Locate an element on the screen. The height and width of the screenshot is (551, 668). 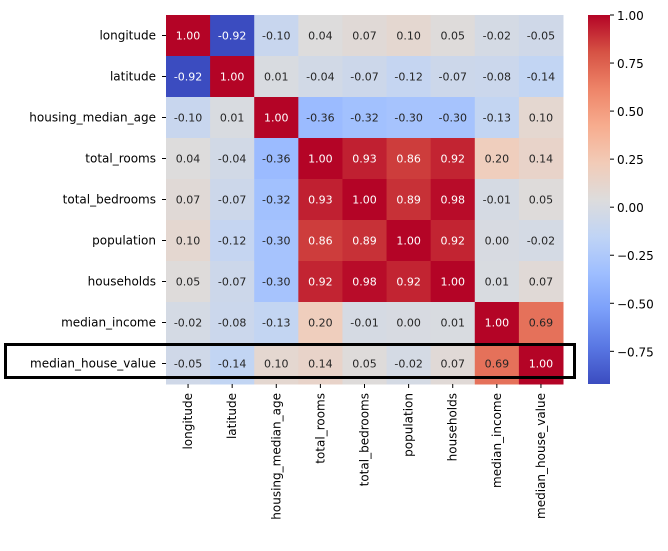
cell-value-label: 0.93 is located at coordinates (364, 159).